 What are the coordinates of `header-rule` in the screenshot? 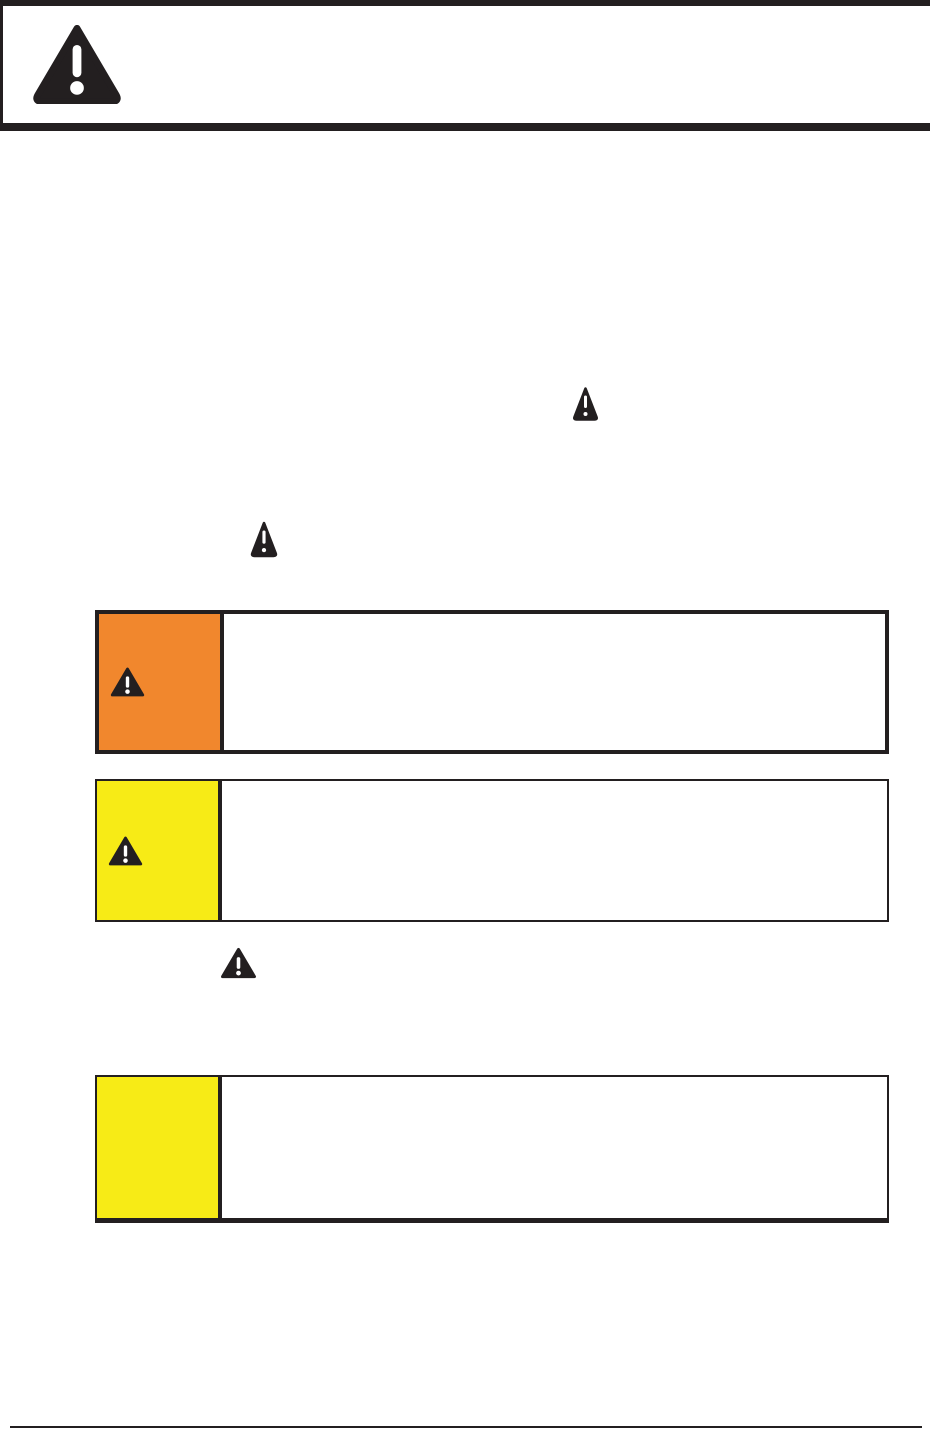 It's located at (465, 127).